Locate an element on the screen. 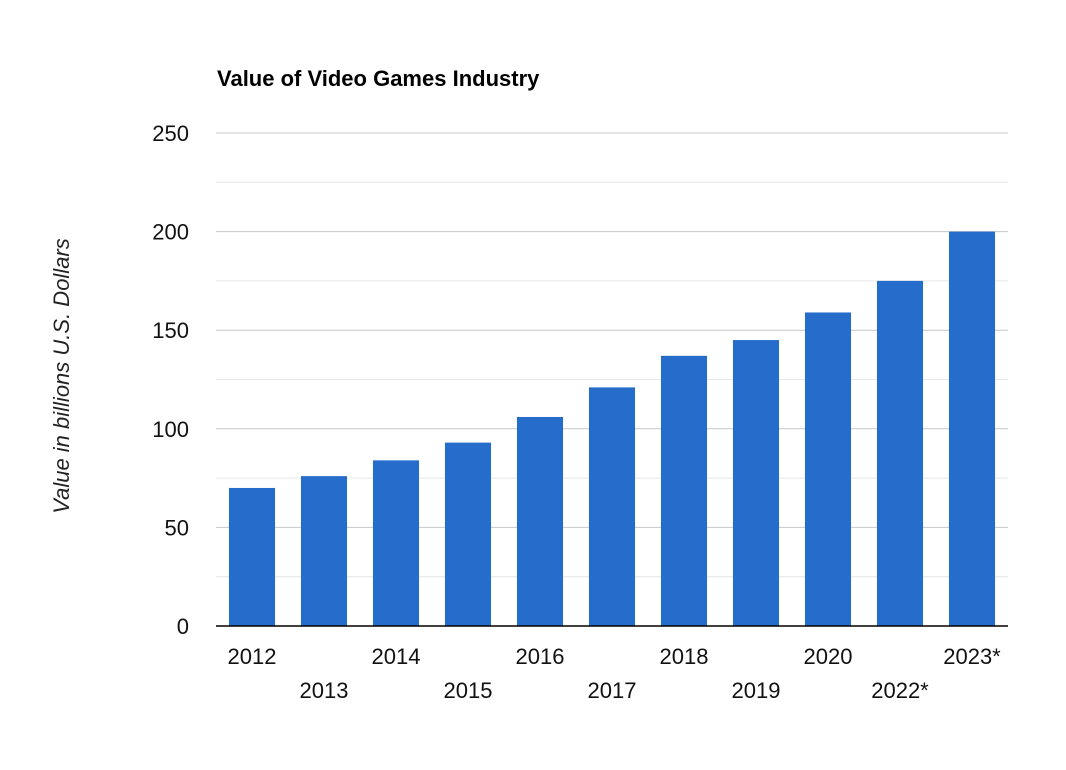 Image resolution: width=1066 pixels, height=770 pixels. bar-2018 is located at coordinates (684, 490).